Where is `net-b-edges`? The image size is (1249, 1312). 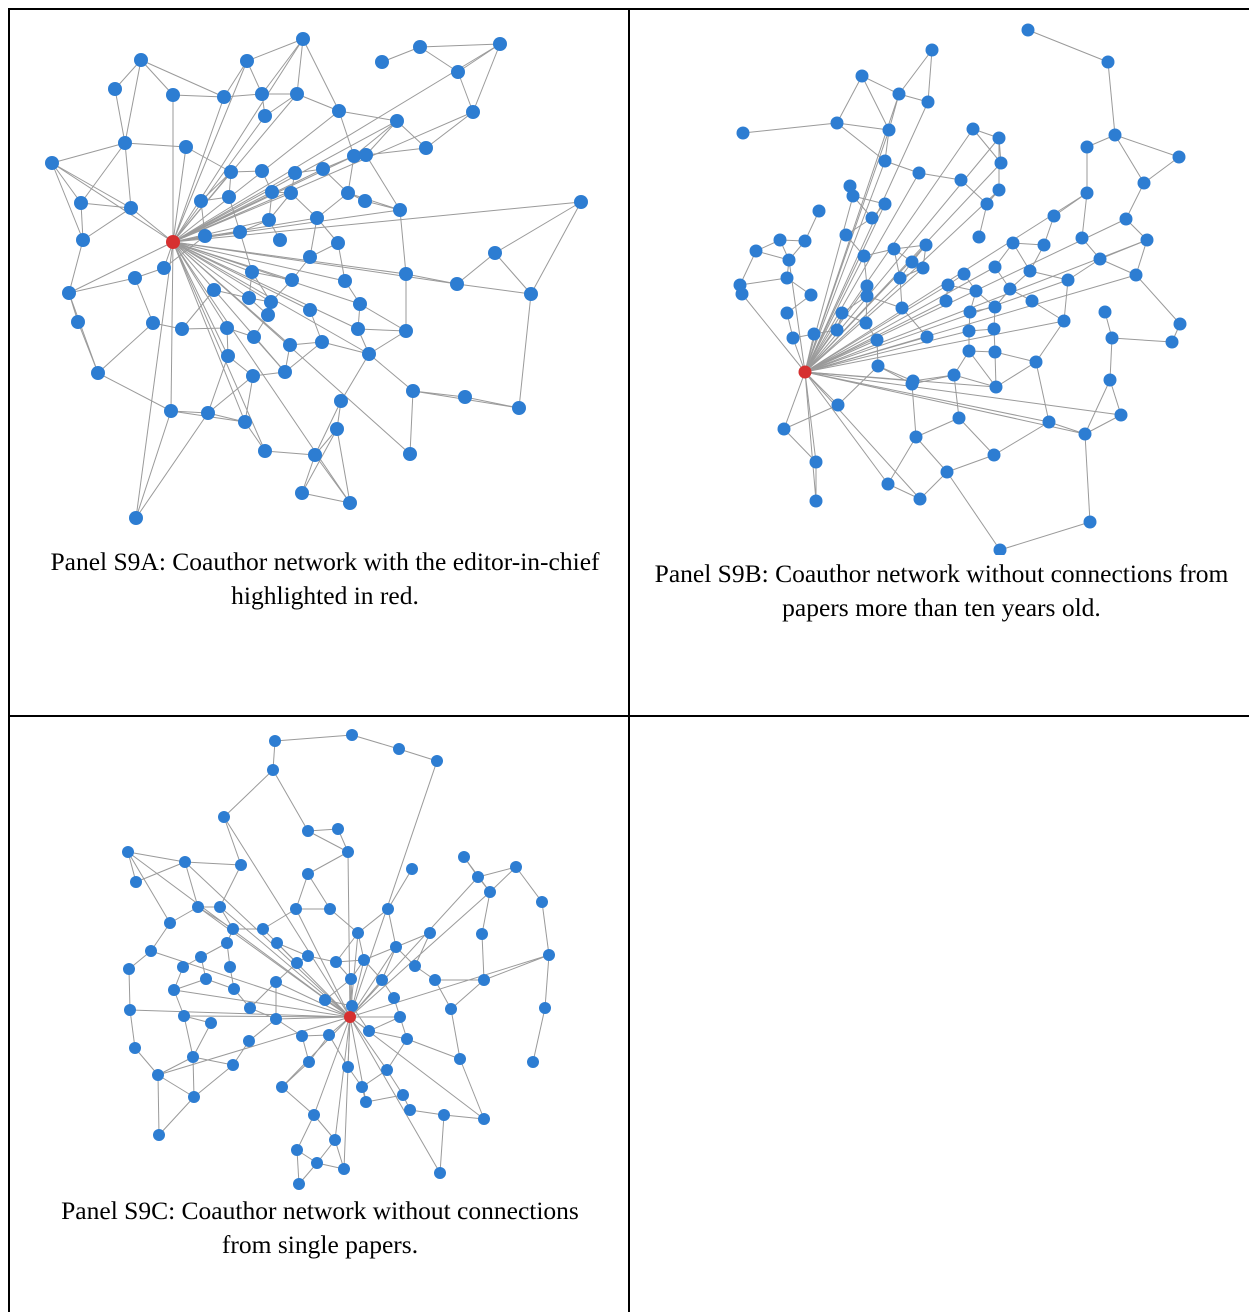
net-b-edges is located at coordinates (960, 290).